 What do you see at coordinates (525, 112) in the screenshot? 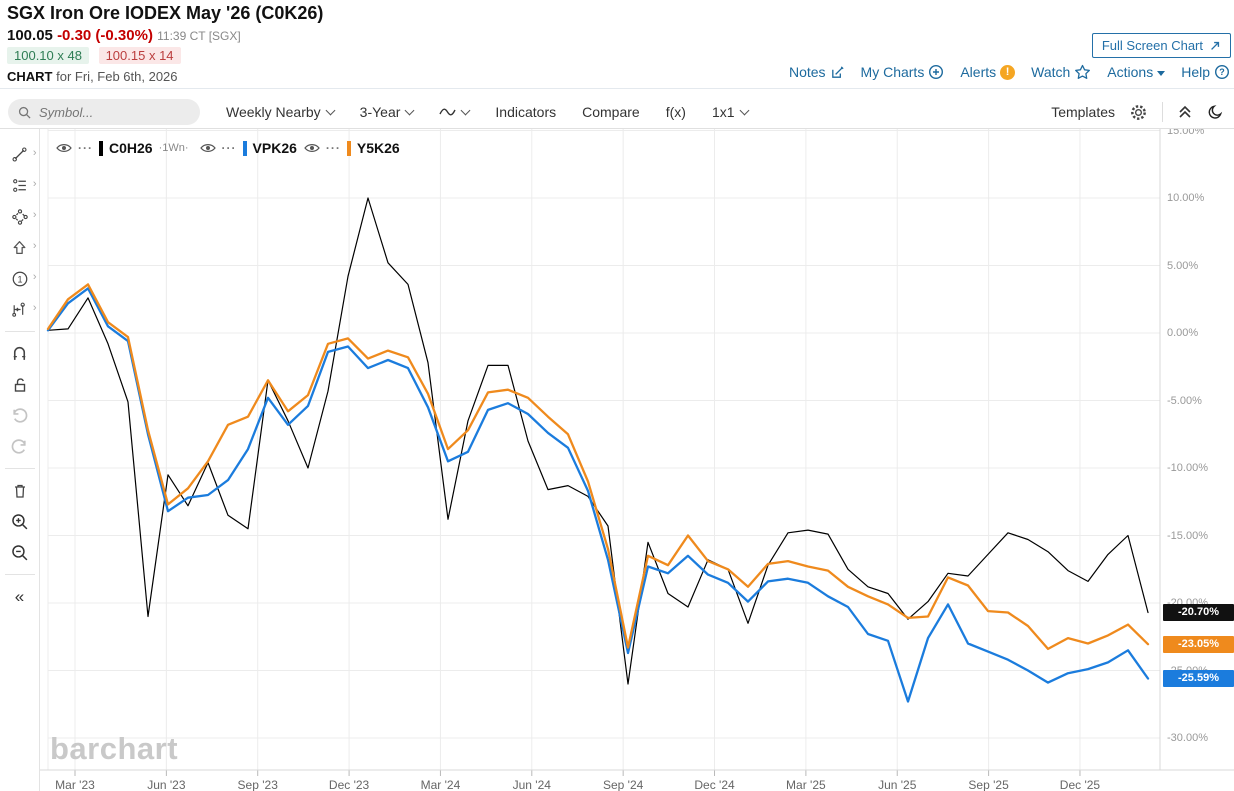
I see `indicators-button: Indicators` at bounding box center [525, 112].